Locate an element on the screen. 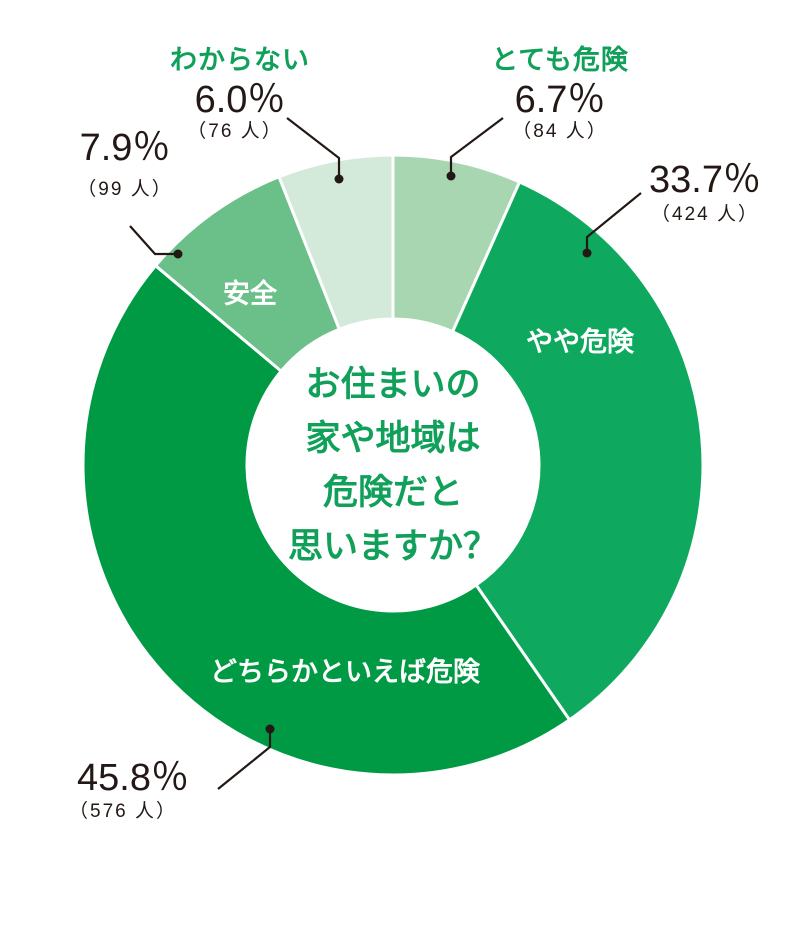 Image resolution: width=788 pixels, height=940 pixels. leader-dot-dochira is located at coordinates (270, 729).